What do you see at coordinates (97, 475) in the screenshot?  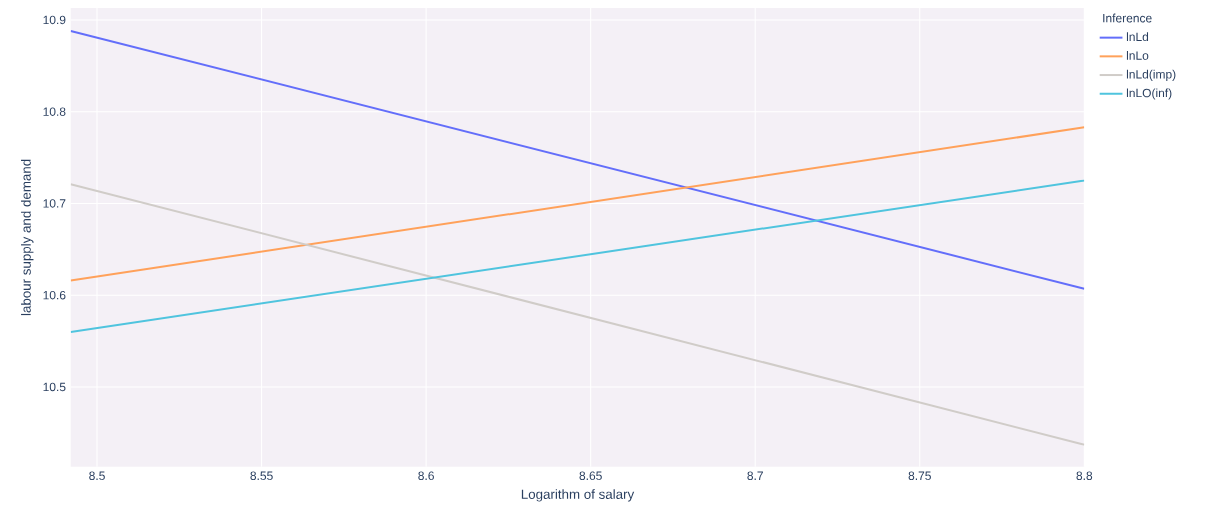 I see `x-tick-label: 8.5` at bounding box center [97, 475].